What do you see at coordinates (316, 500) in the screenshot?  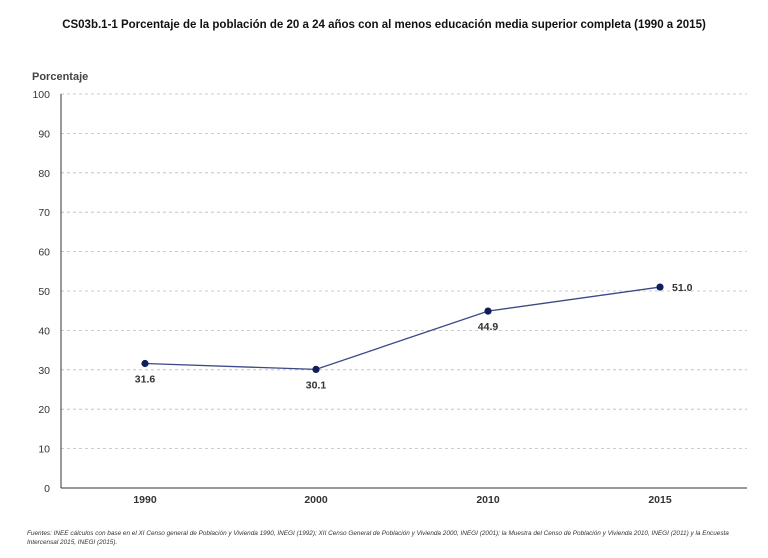 I see `x-tick-label: 2000` at bounding box center [316, 500].